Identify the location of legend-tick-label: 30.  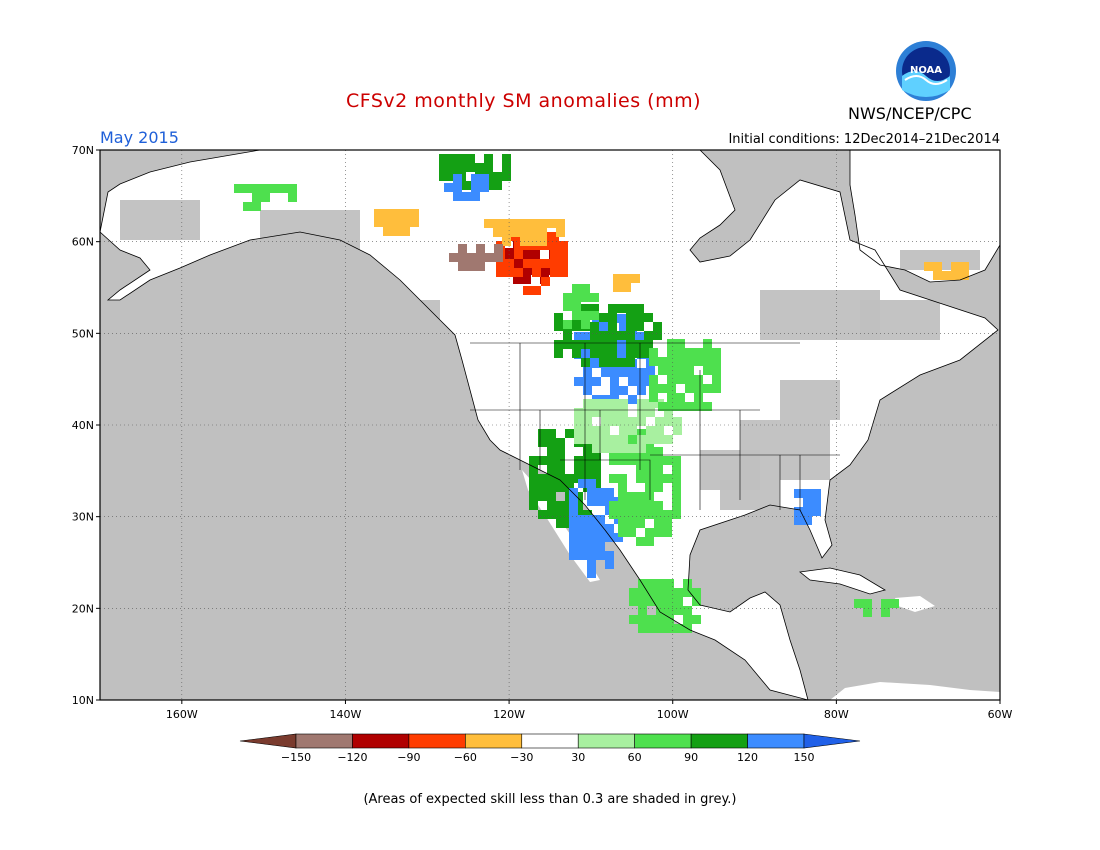
(578, 757).